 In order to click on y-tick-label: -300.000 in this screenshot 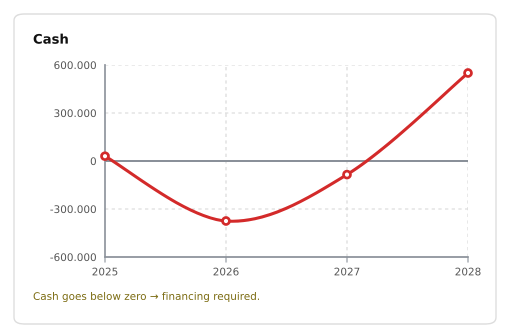, I will do `click(73, 209)`.